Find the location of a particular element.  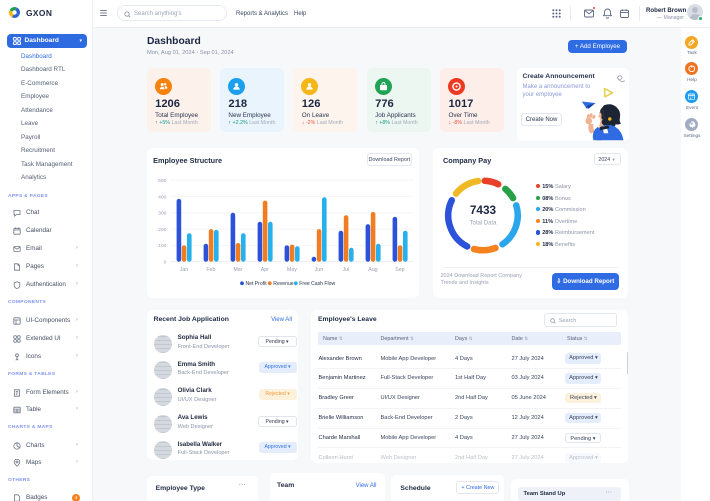

svg-text: Aug is located at coordinates (372, 270).